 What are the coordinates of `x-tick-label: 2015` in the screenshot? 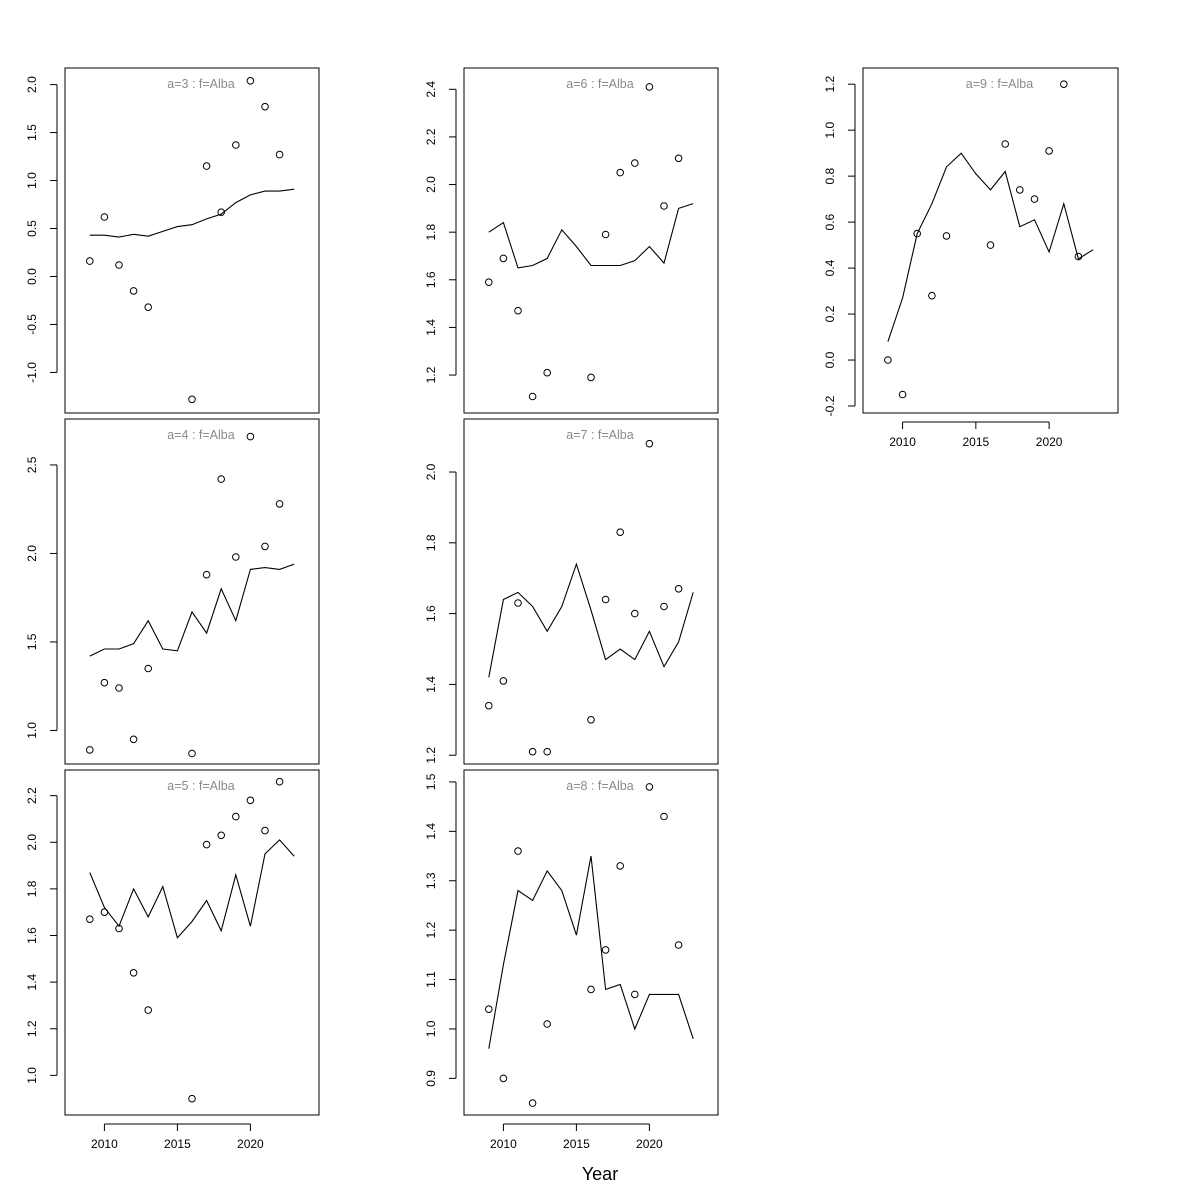 It's located at (576, 1144).